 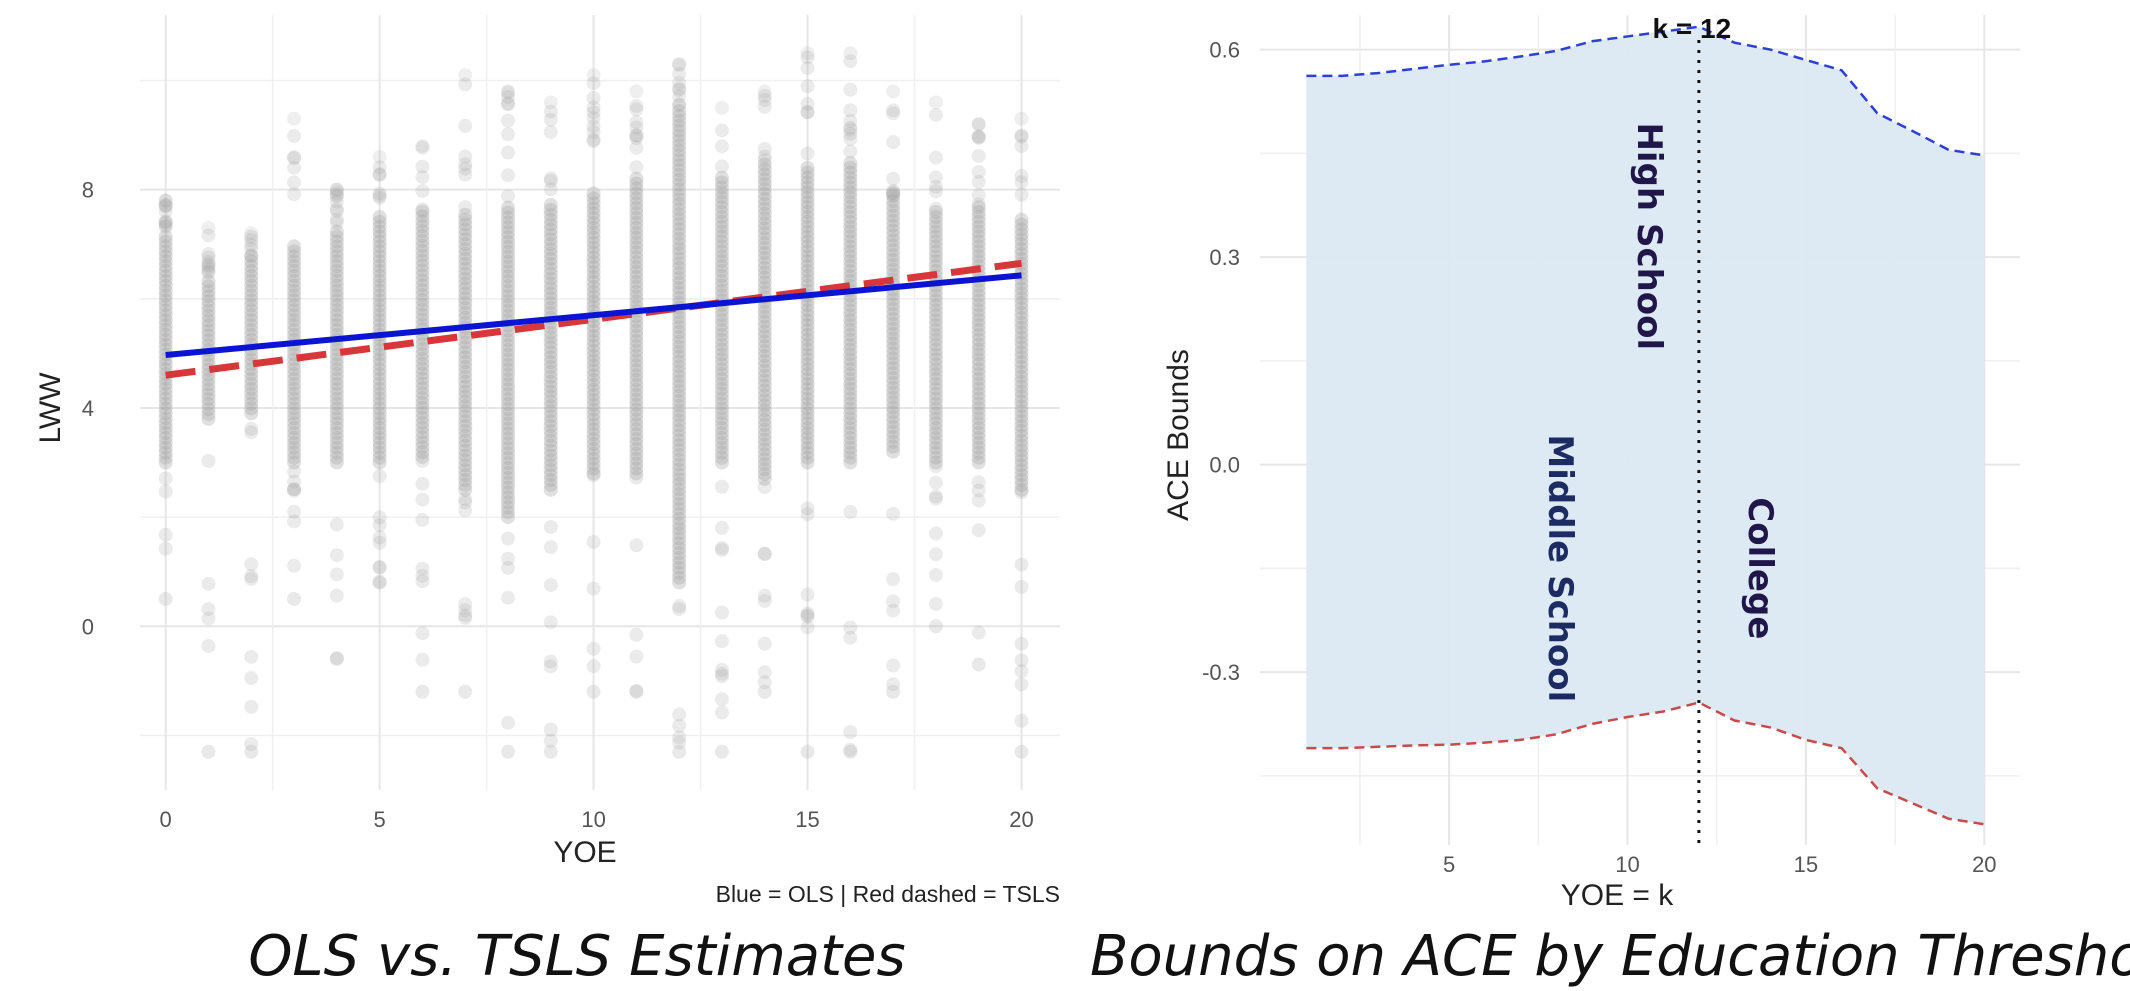 I want to click on scatter-column, so click(x=850, y=402).